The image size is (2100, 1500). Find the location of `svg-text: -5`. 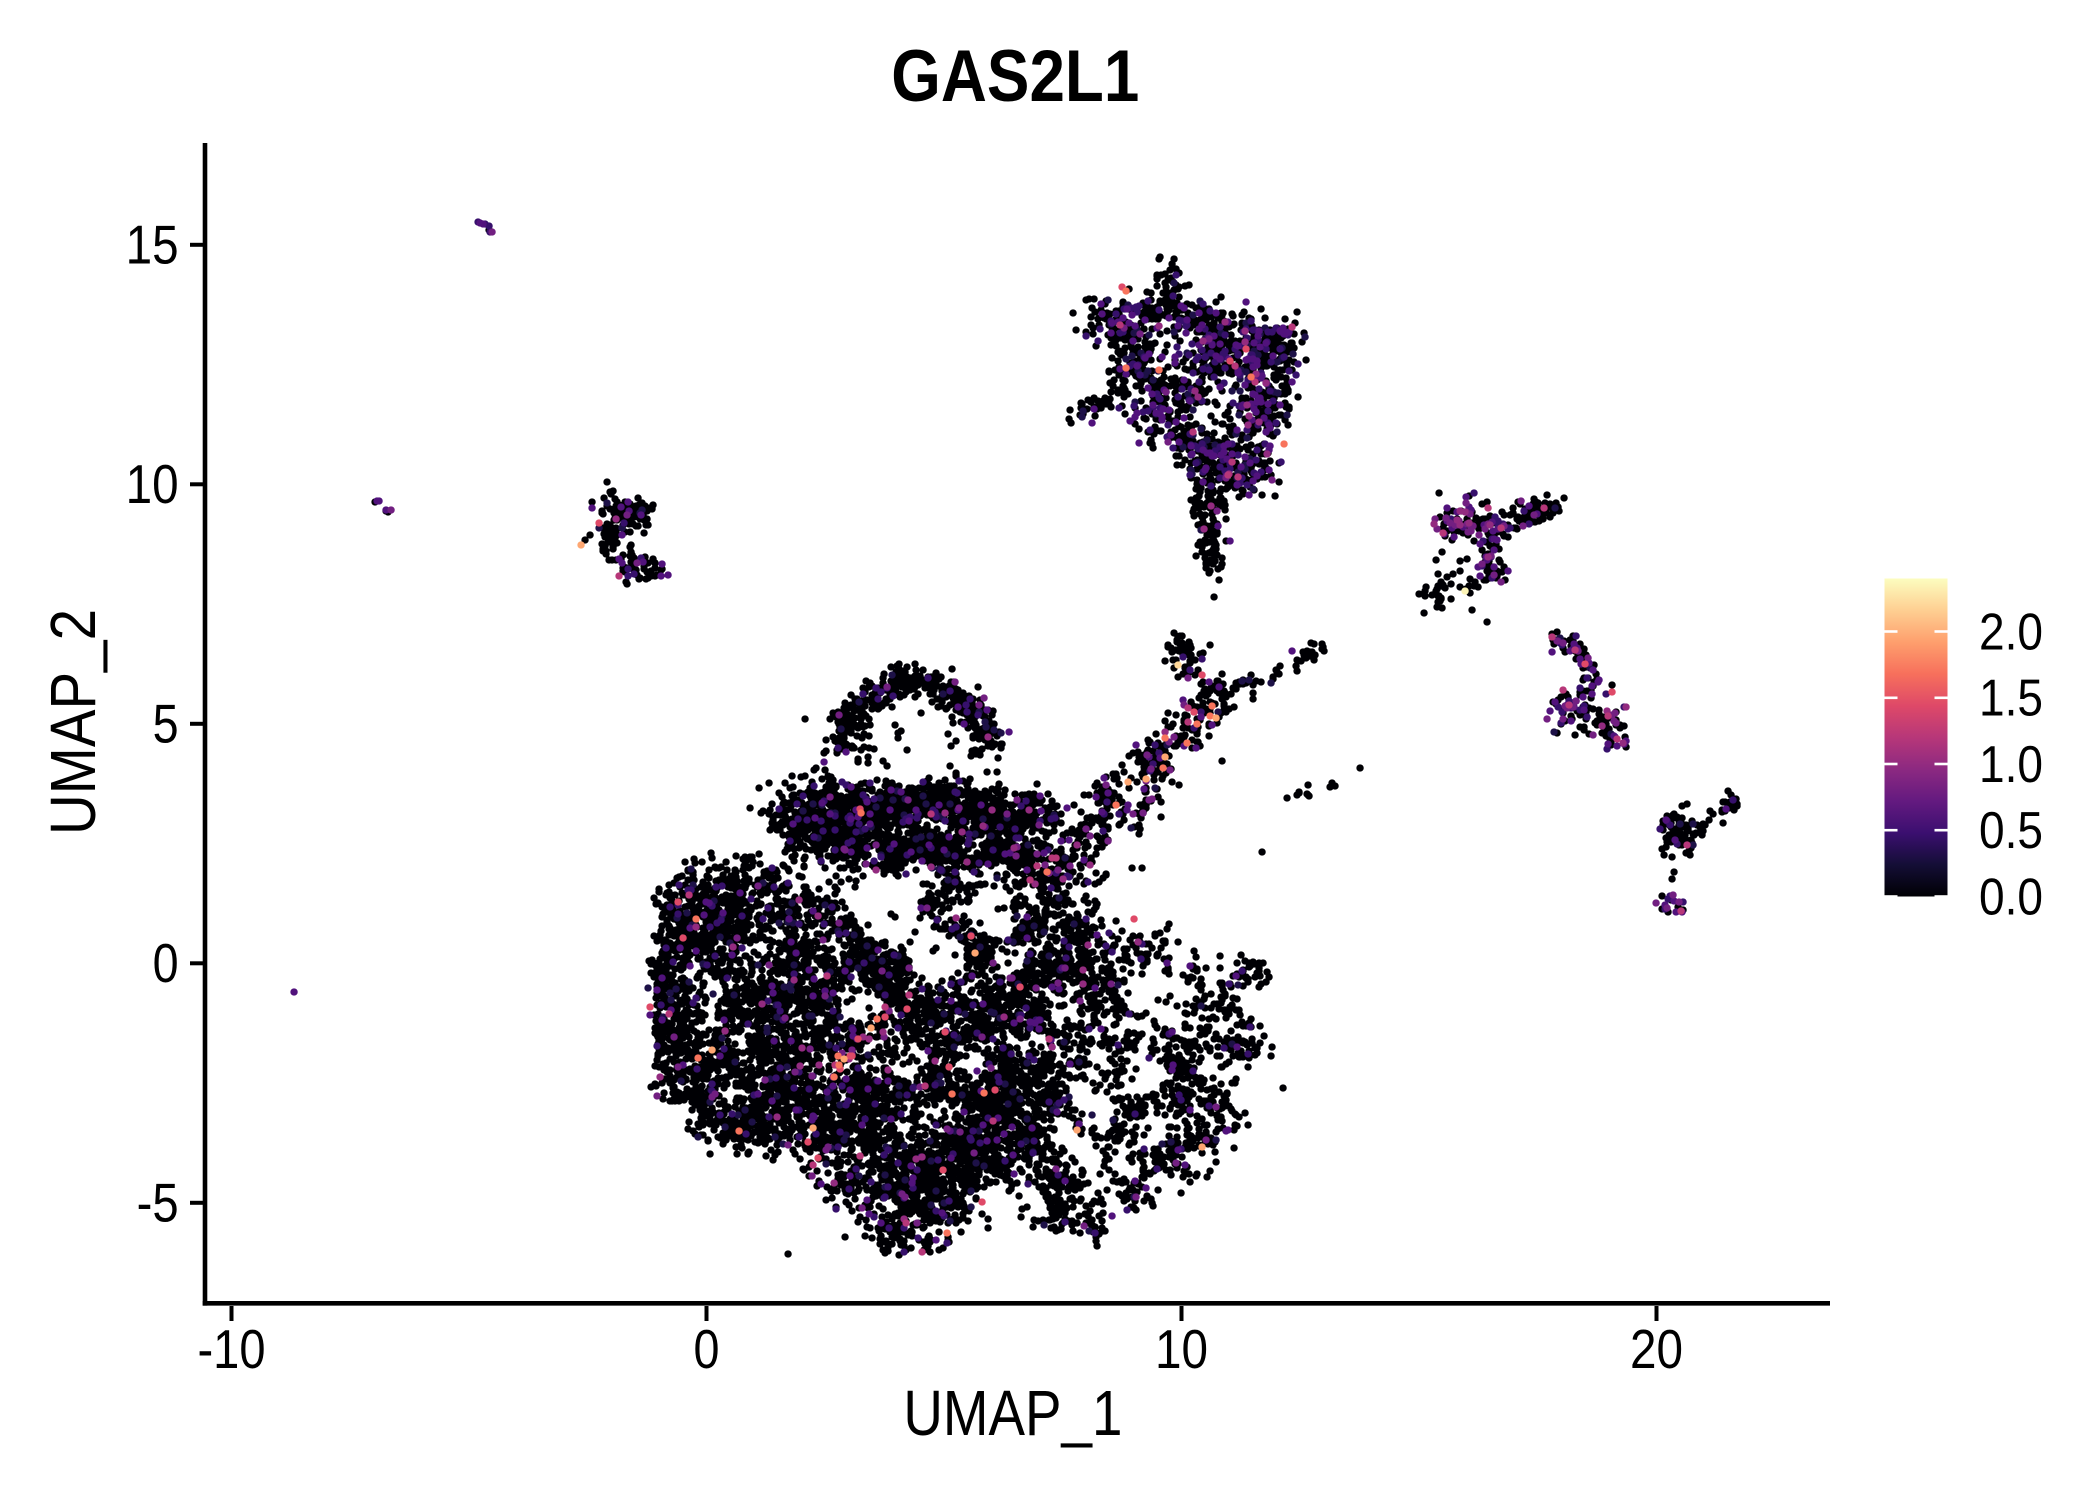

svg-text: -5 is located at coordinates (158, 1203).